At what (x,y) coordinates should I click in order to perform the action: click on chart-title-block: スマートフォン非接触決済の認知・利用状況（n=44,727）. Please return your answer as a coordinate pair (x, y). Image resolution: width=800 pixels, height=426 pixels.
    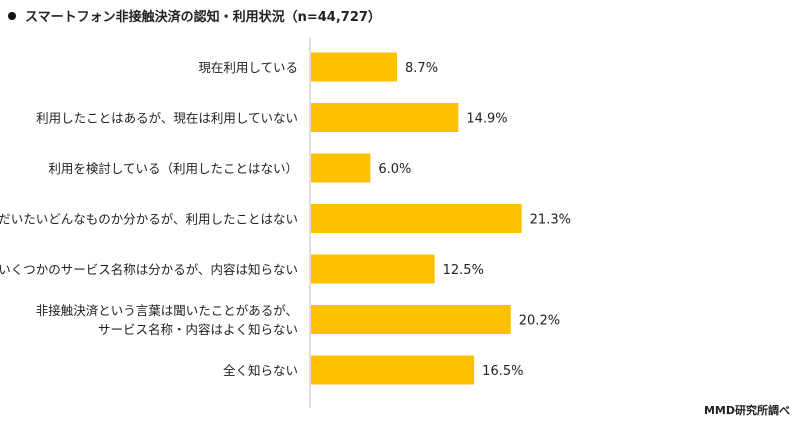
    Looking at the image, I should click on (194, 15).